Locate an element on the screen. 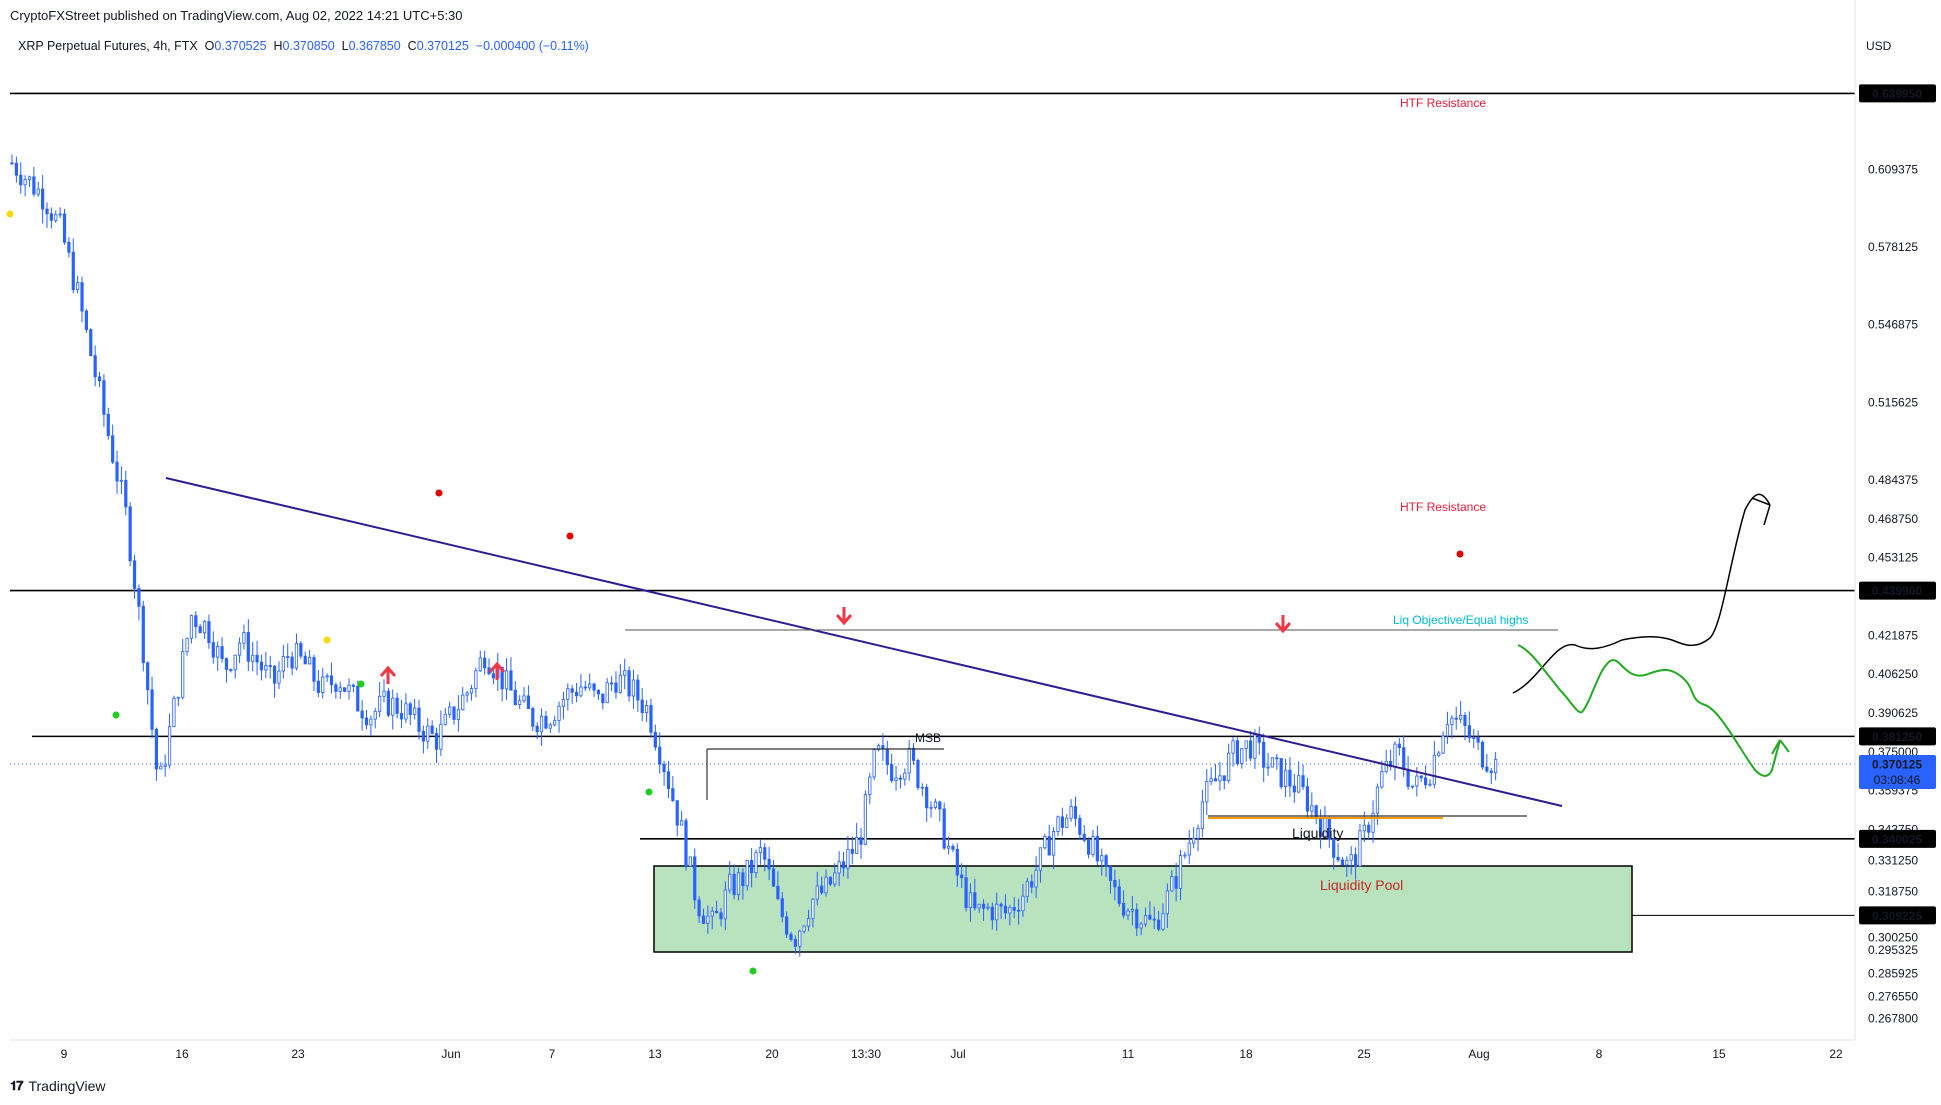 The image size is (1941, 1105). level-price-tag: 0.309225 is located at coordinates (1897, 915).